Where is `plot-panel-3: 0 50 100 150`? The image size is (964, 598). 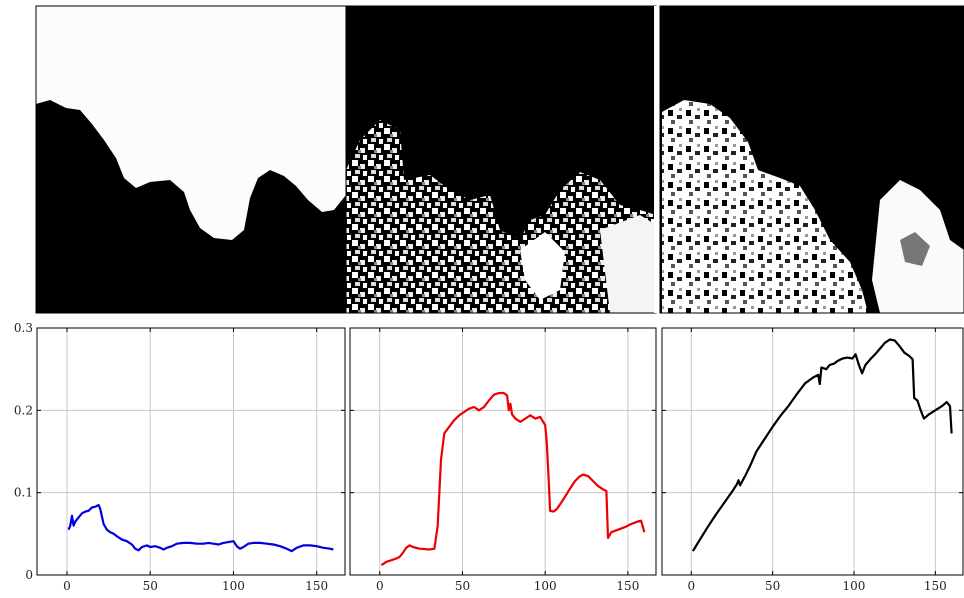 plot-panel-3: 0 50 100 150 is located at coordinates (812, 460).